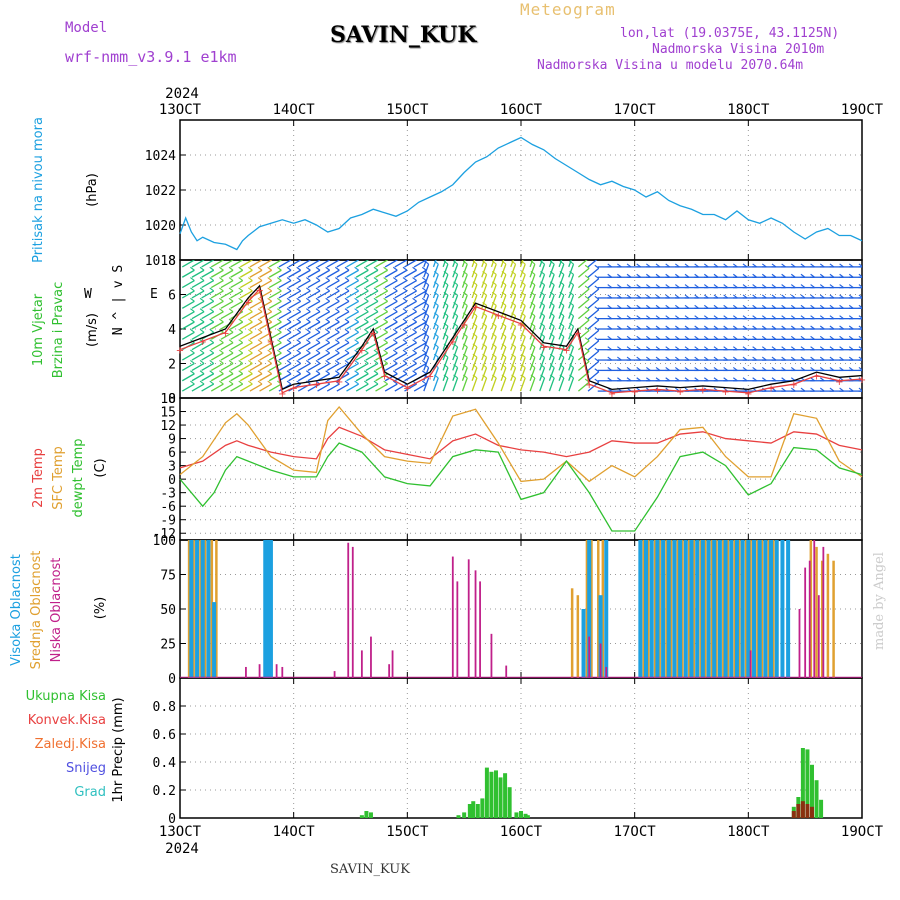 The image size is (900, 900). What do you see at coordinates (168, 507) in the screenshot?
I see `y-tick-label: -6` at bounding box center [168, 507].